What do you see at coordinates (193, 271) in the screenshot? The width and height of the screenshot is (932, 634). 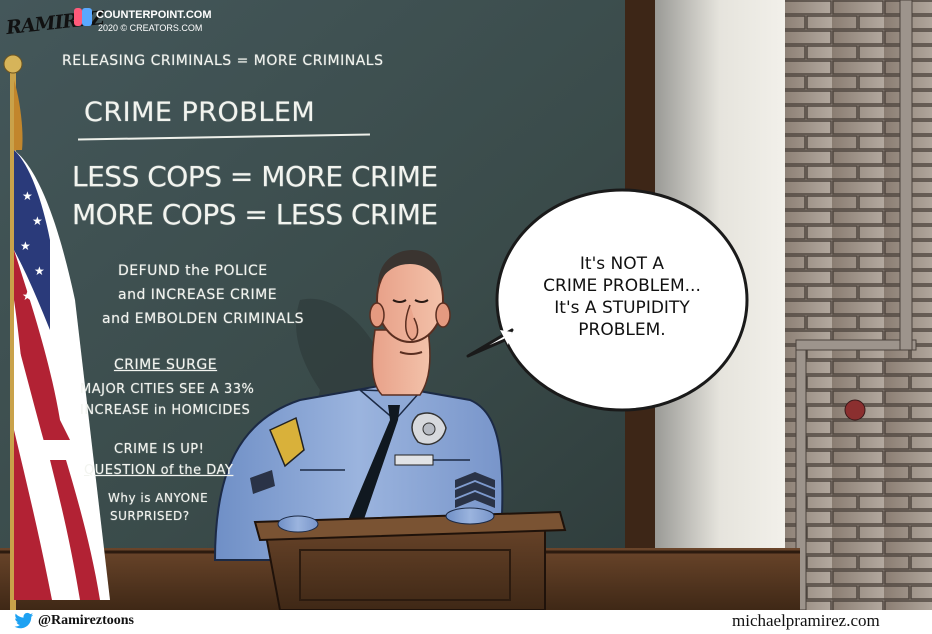 I see `chalk-defund-1: DEFUND the POLICE` at bounding box center [193, 271].